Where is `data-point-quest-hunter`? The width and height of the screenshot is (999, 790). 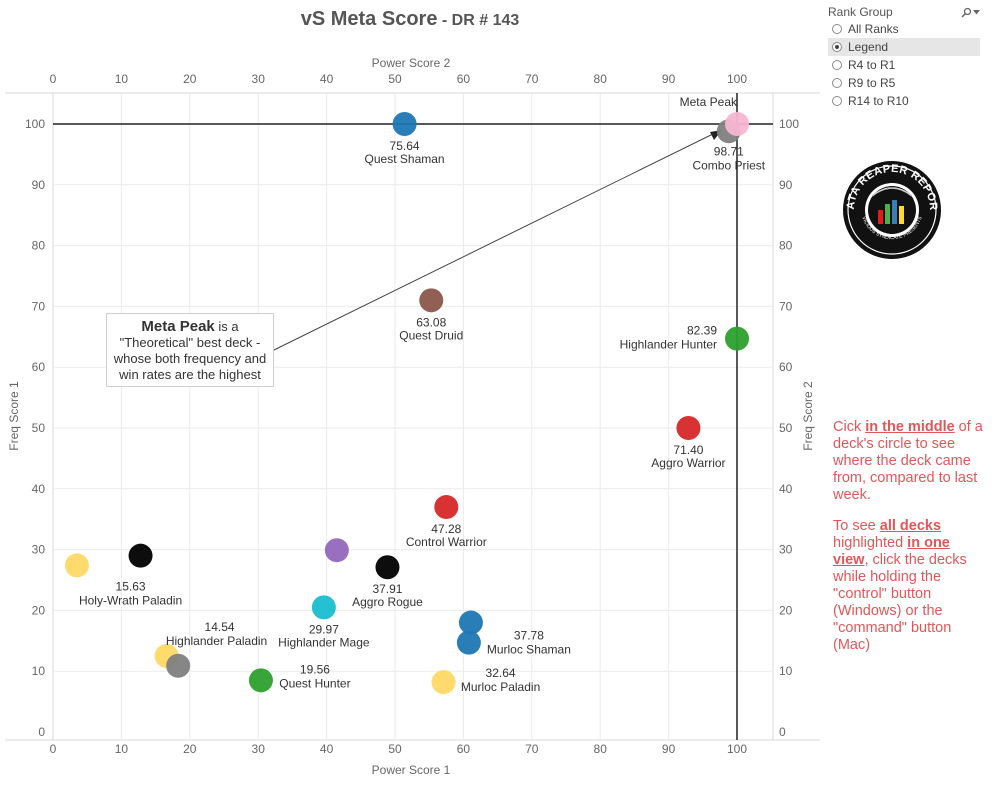
data-point-quest-hunter is located at coordinates (260, 680).